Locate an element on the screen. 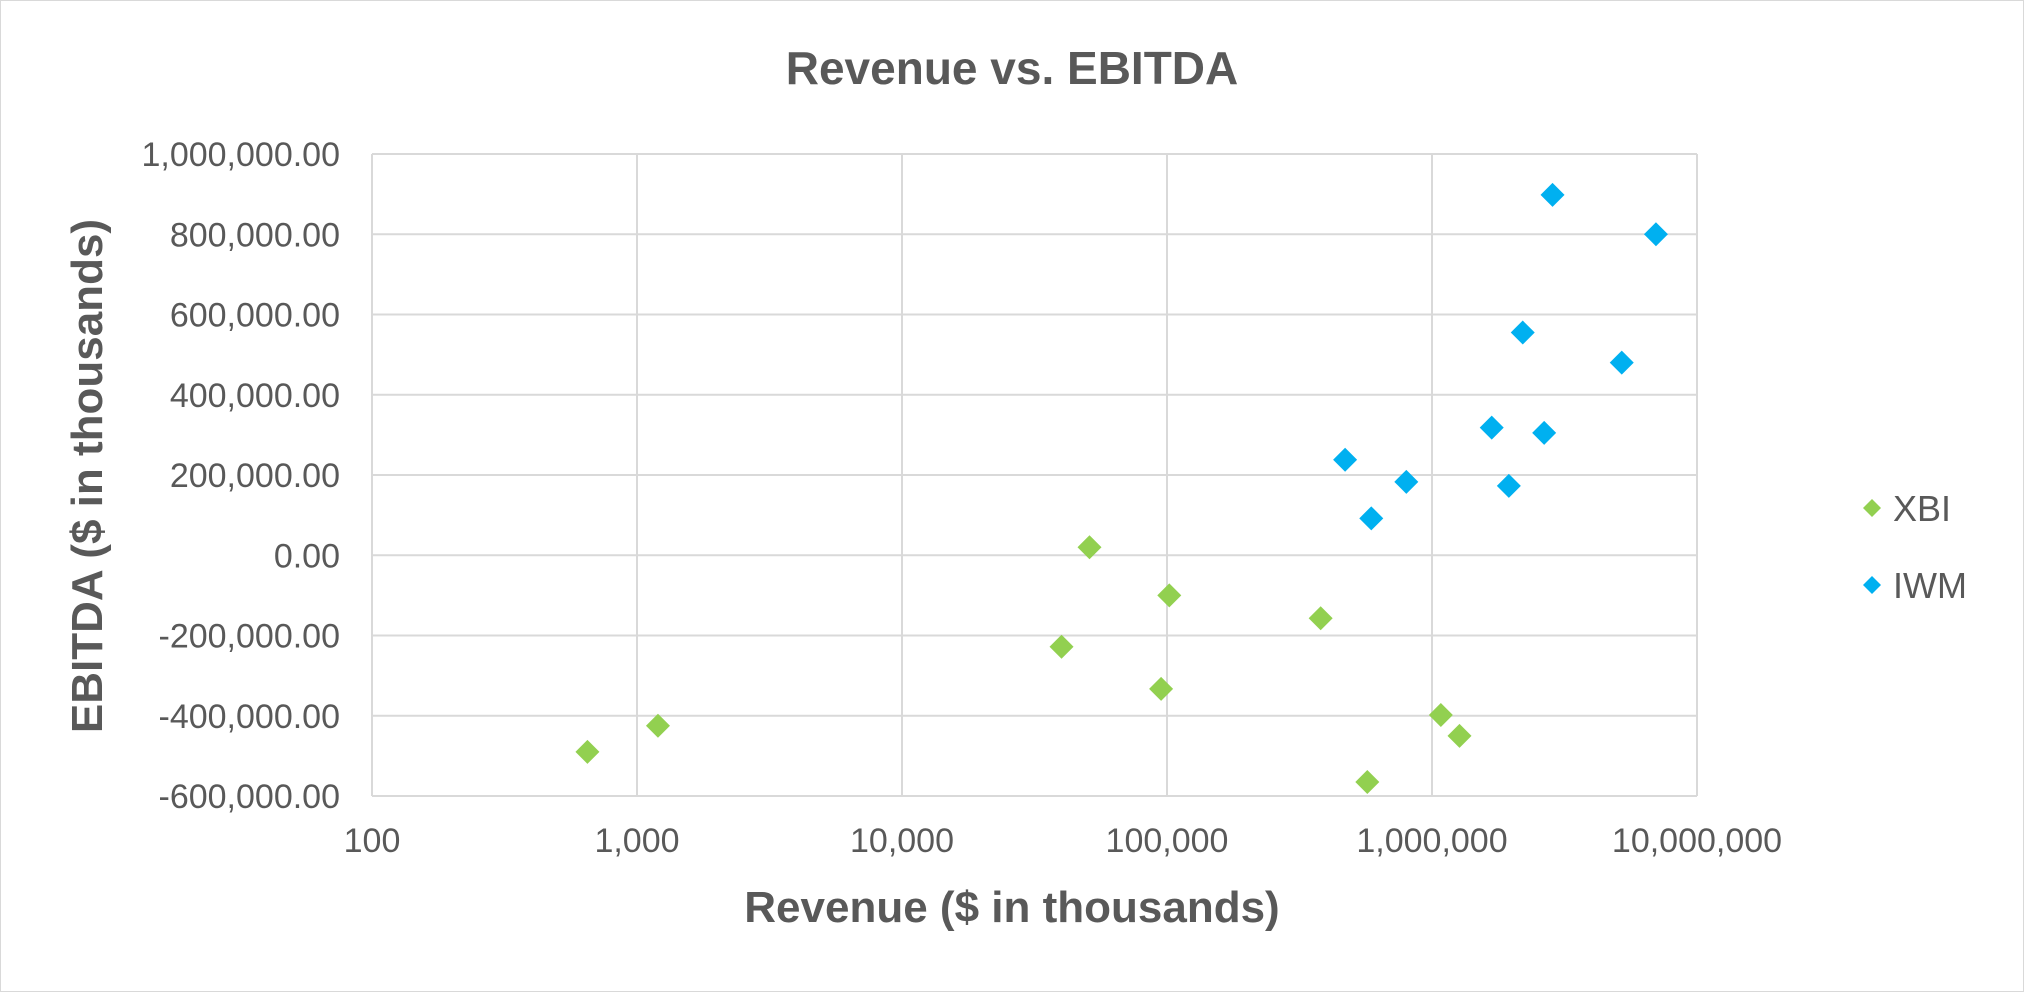 The height and width of the screenshot is (992, 2024). x-tick-label: 1,000,000 is located at coordinates (1431, 841).